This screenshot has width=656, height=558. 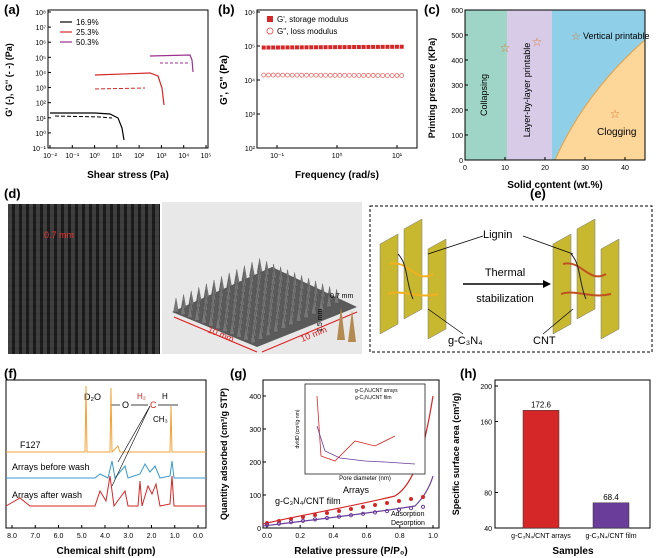 I want to click on f-xtick-8: 0.0, so click(x=198, y=536).